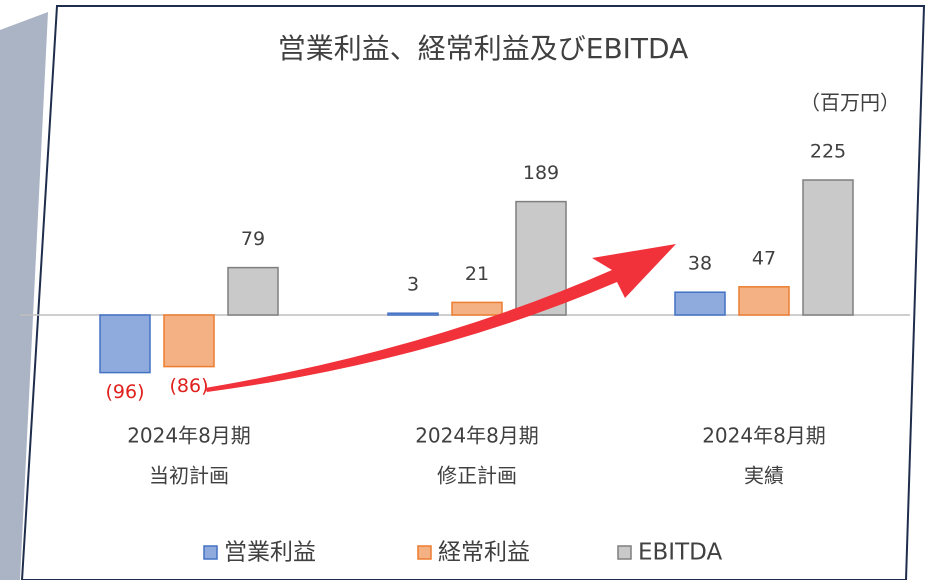 The width and height of the screenshot is (928, 584). What do you see at coordinates (764, 258) in the screenshot?
I see `data-label: 47` at bounding box center [764, 258].